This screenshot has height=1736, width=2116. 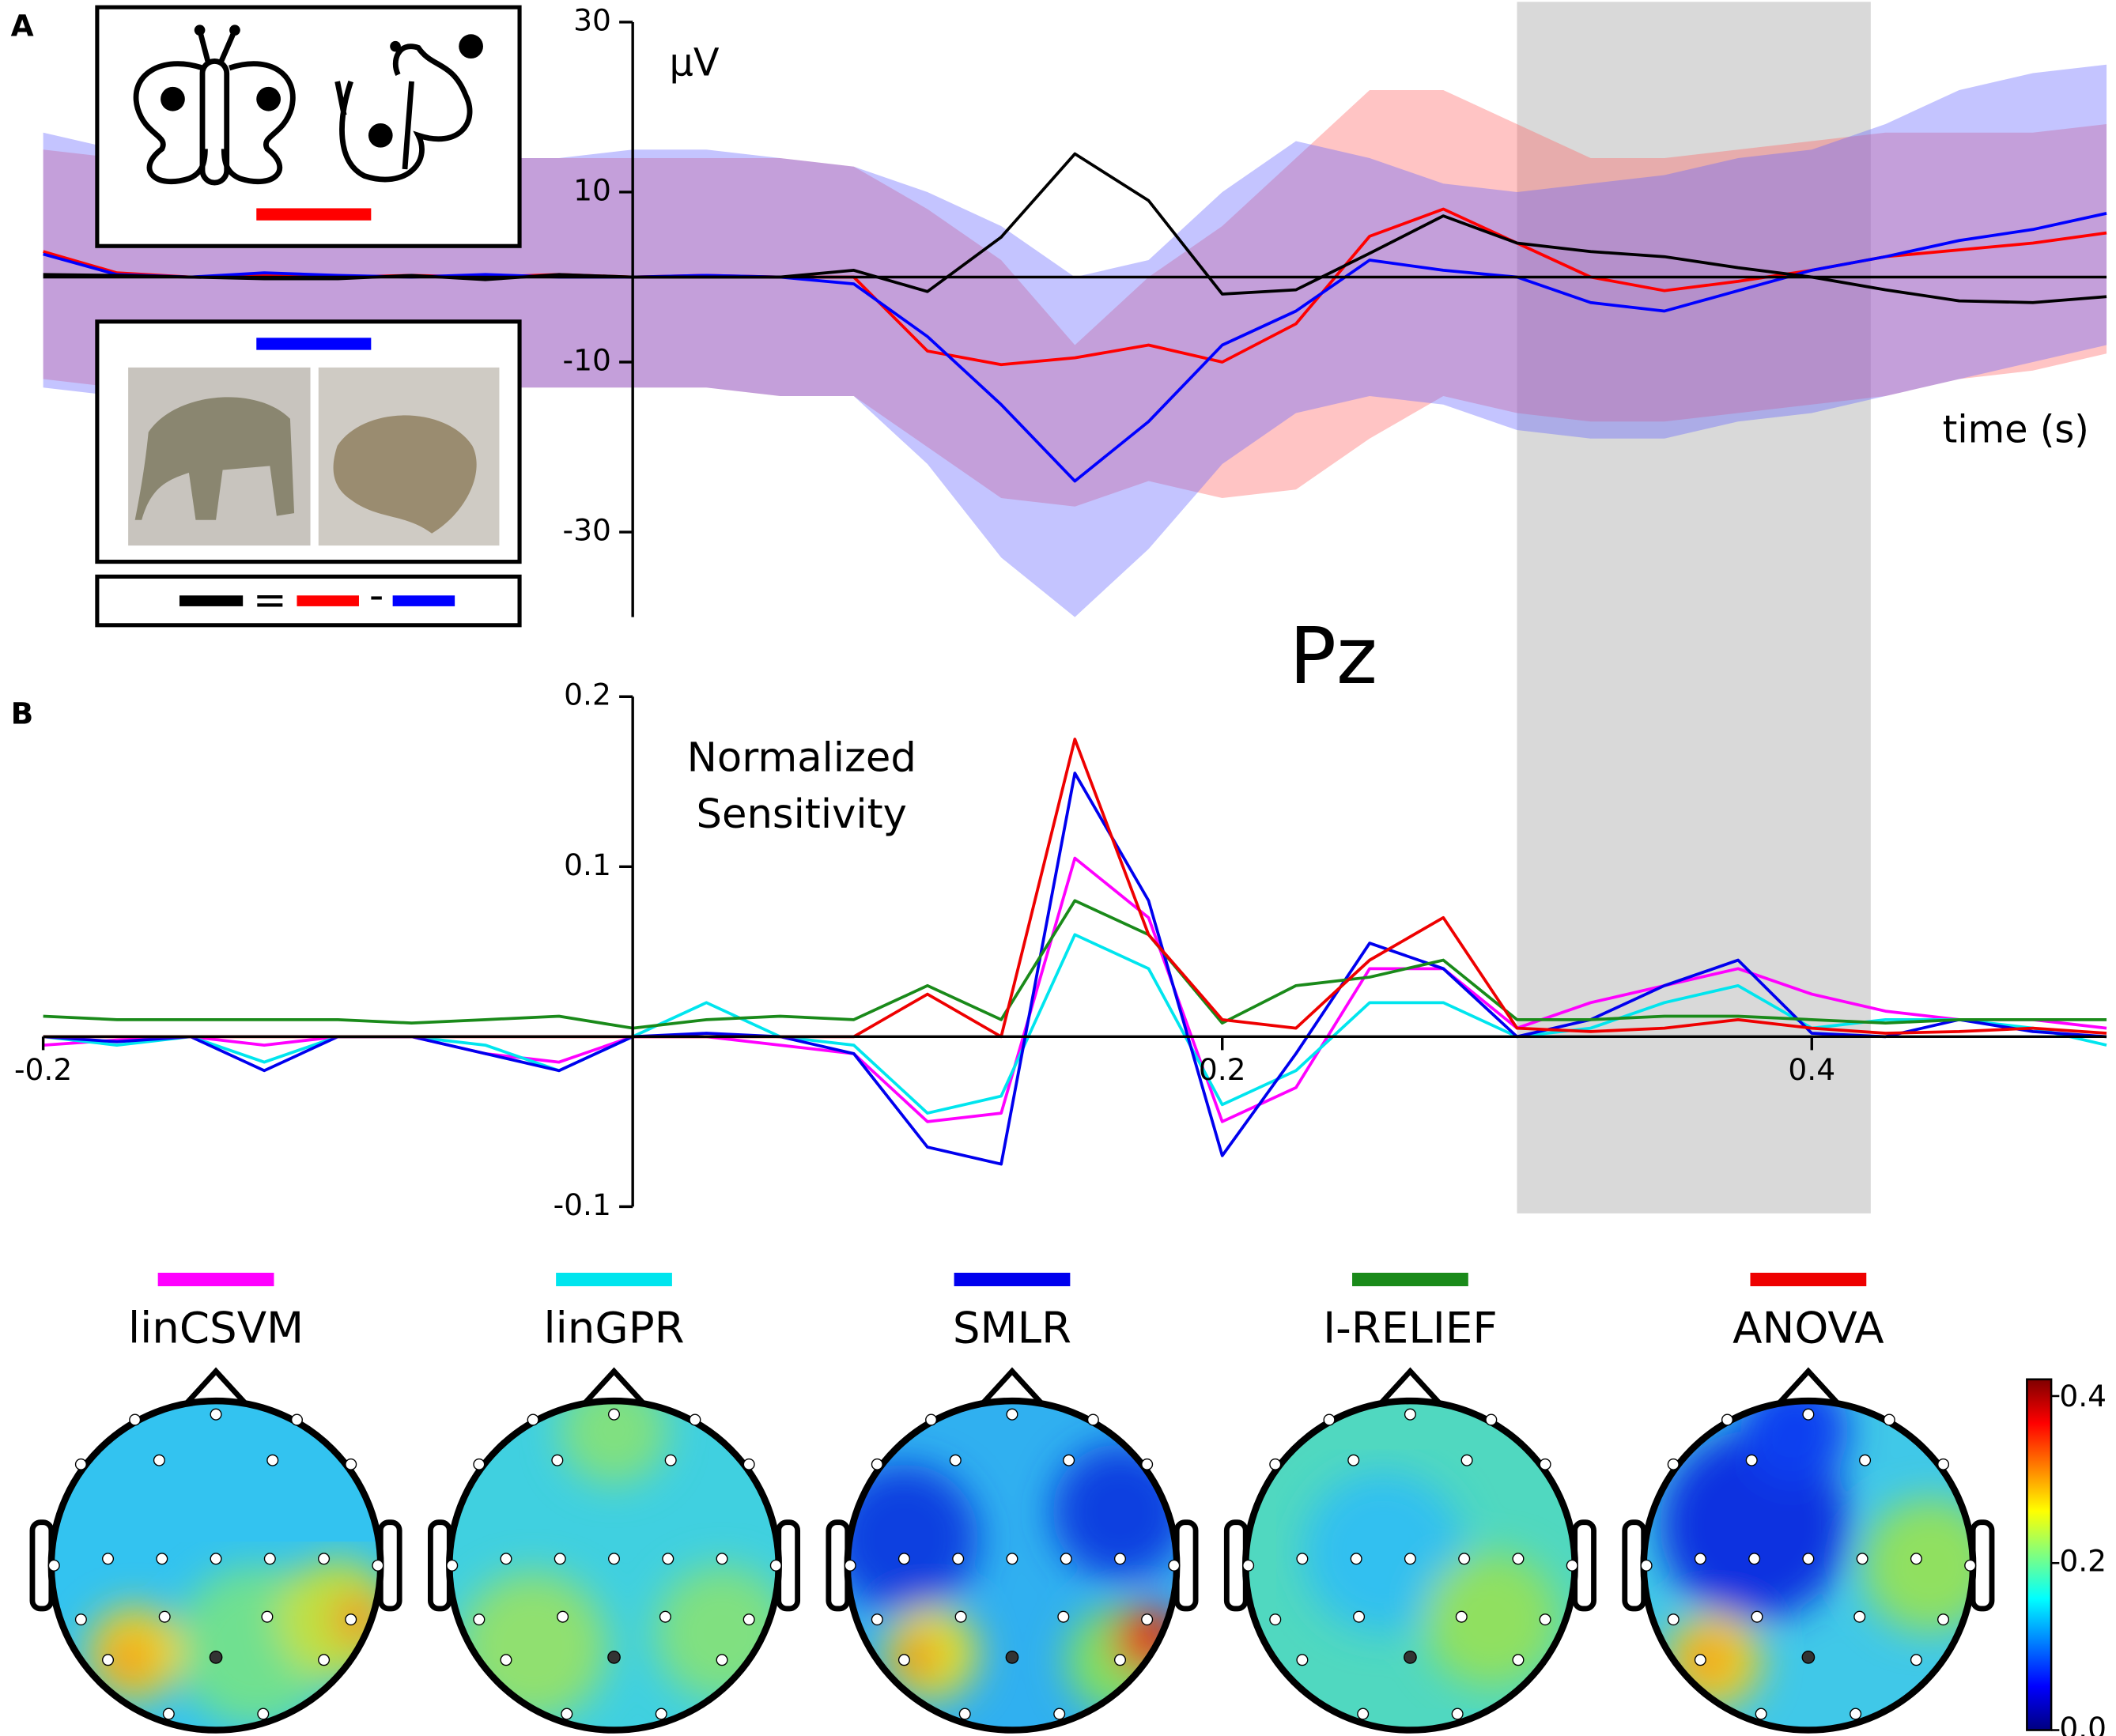 What do you see at coordinates (22, 25) in the screenshot?
I see `panel-label: A` at bounding box center [22, 25].